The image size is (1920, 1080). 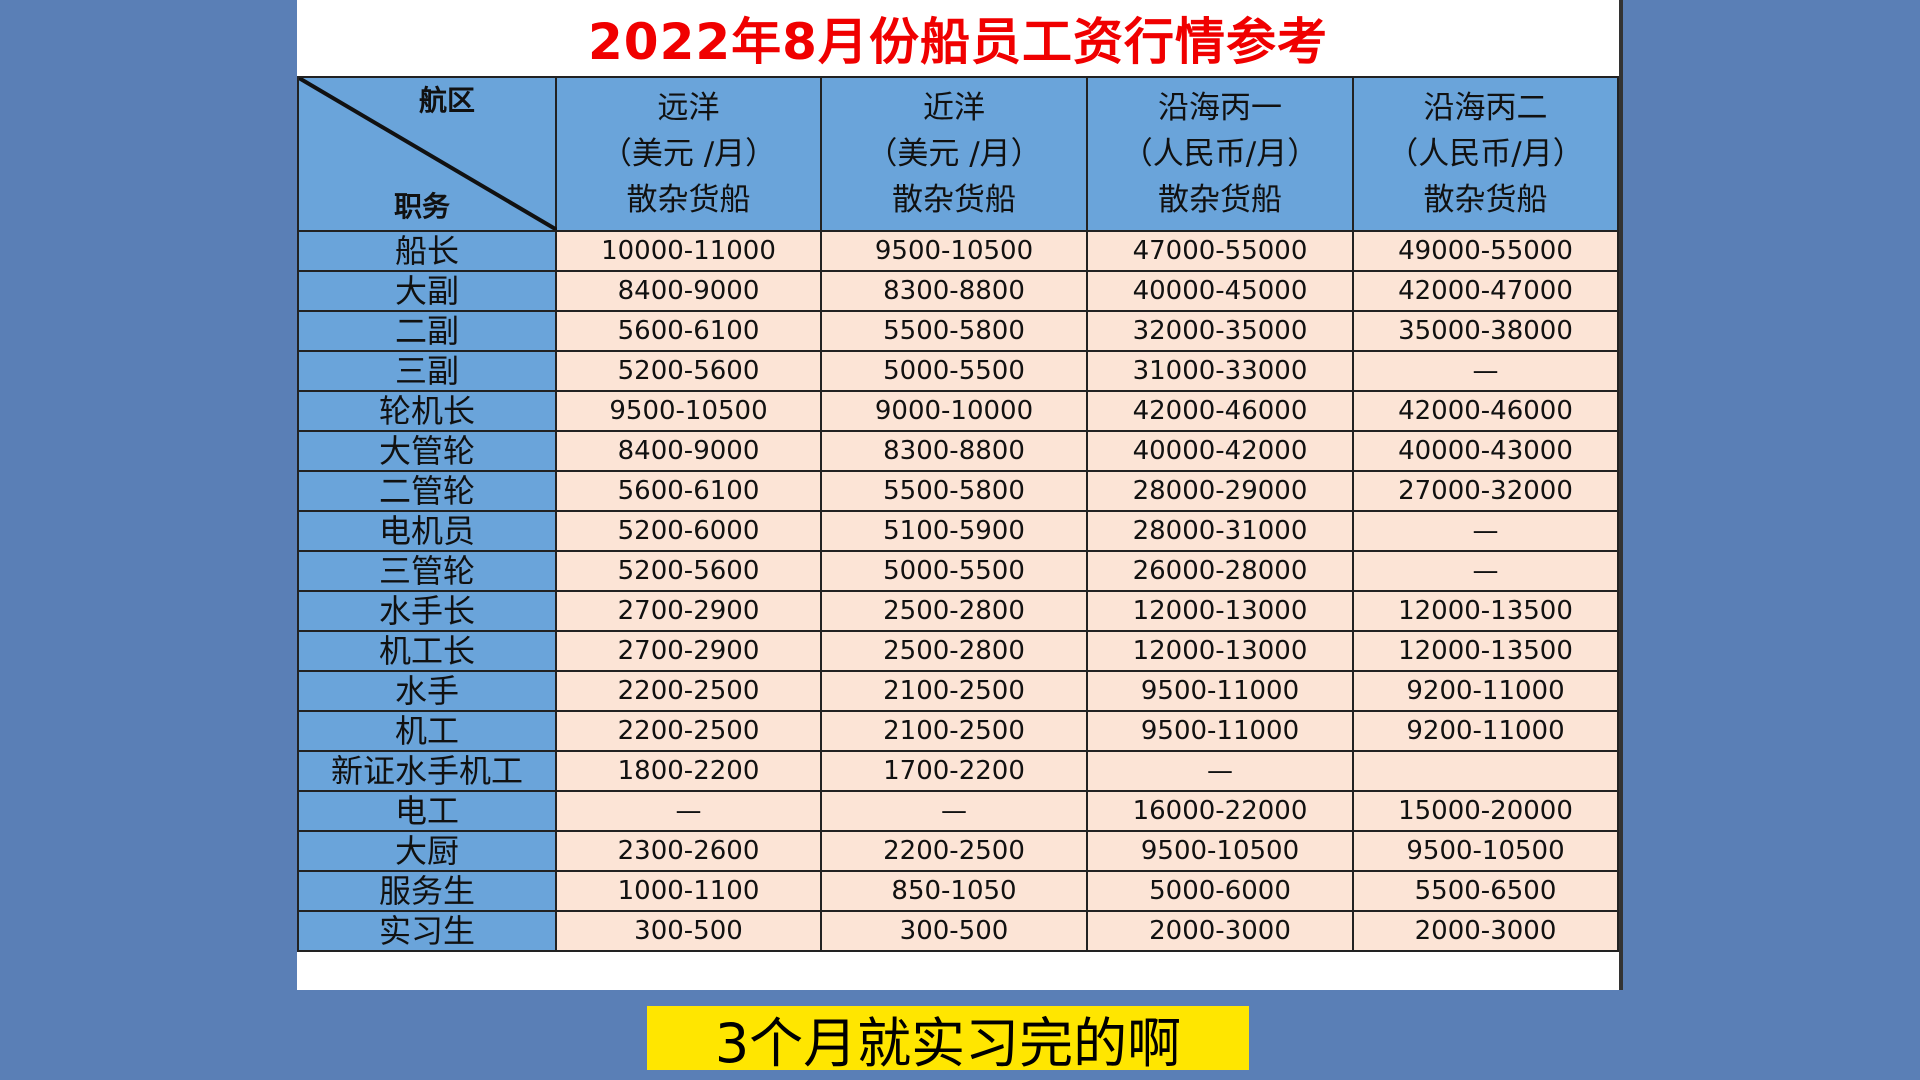 What do you see at coordinates (427, 331) in the screenshot?
I see `role-cell: 二副` at bounding box center [427, 331].